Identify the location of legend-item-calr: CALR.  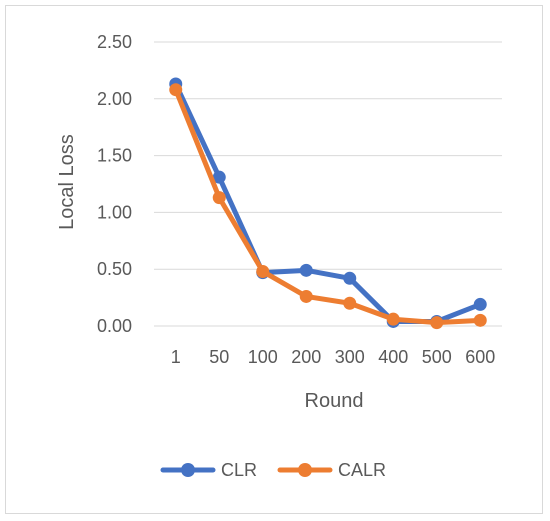
(331, 470).